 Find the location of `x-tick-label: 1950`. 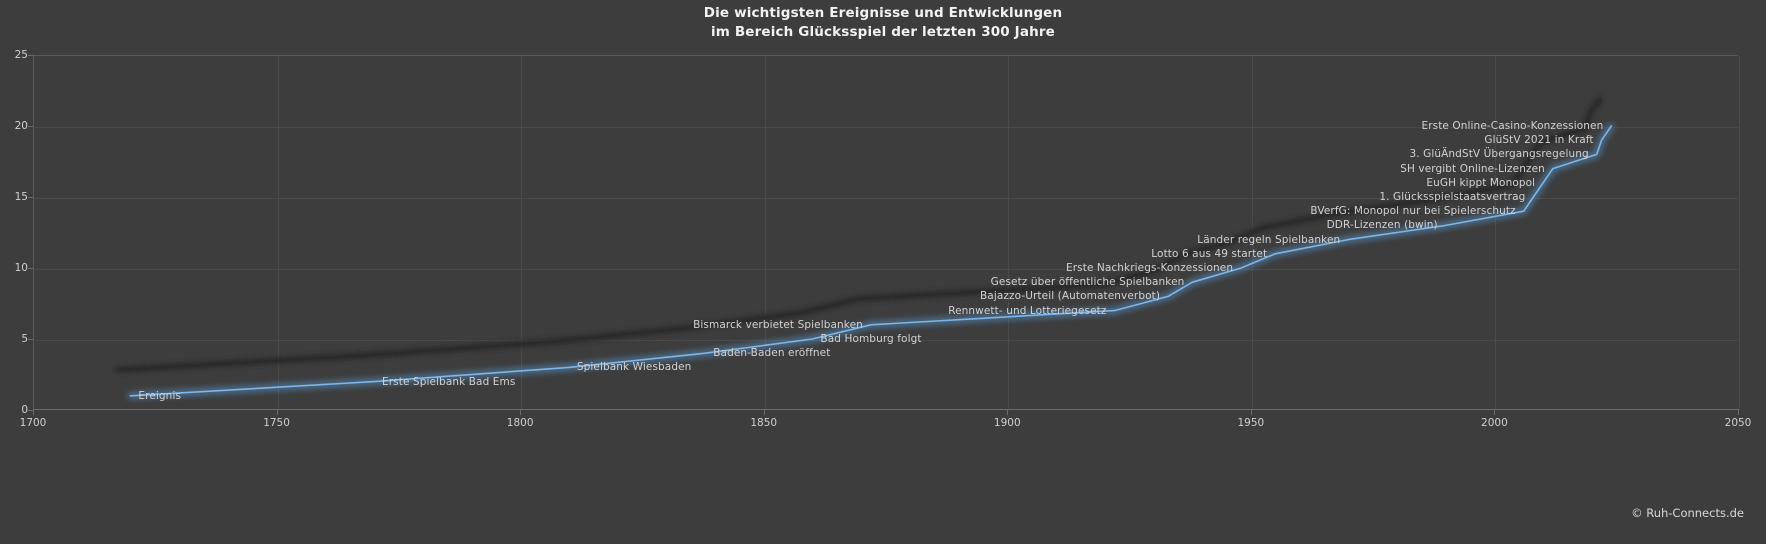

x-tick-label: 1950 is located at coordinates (1251, 423).